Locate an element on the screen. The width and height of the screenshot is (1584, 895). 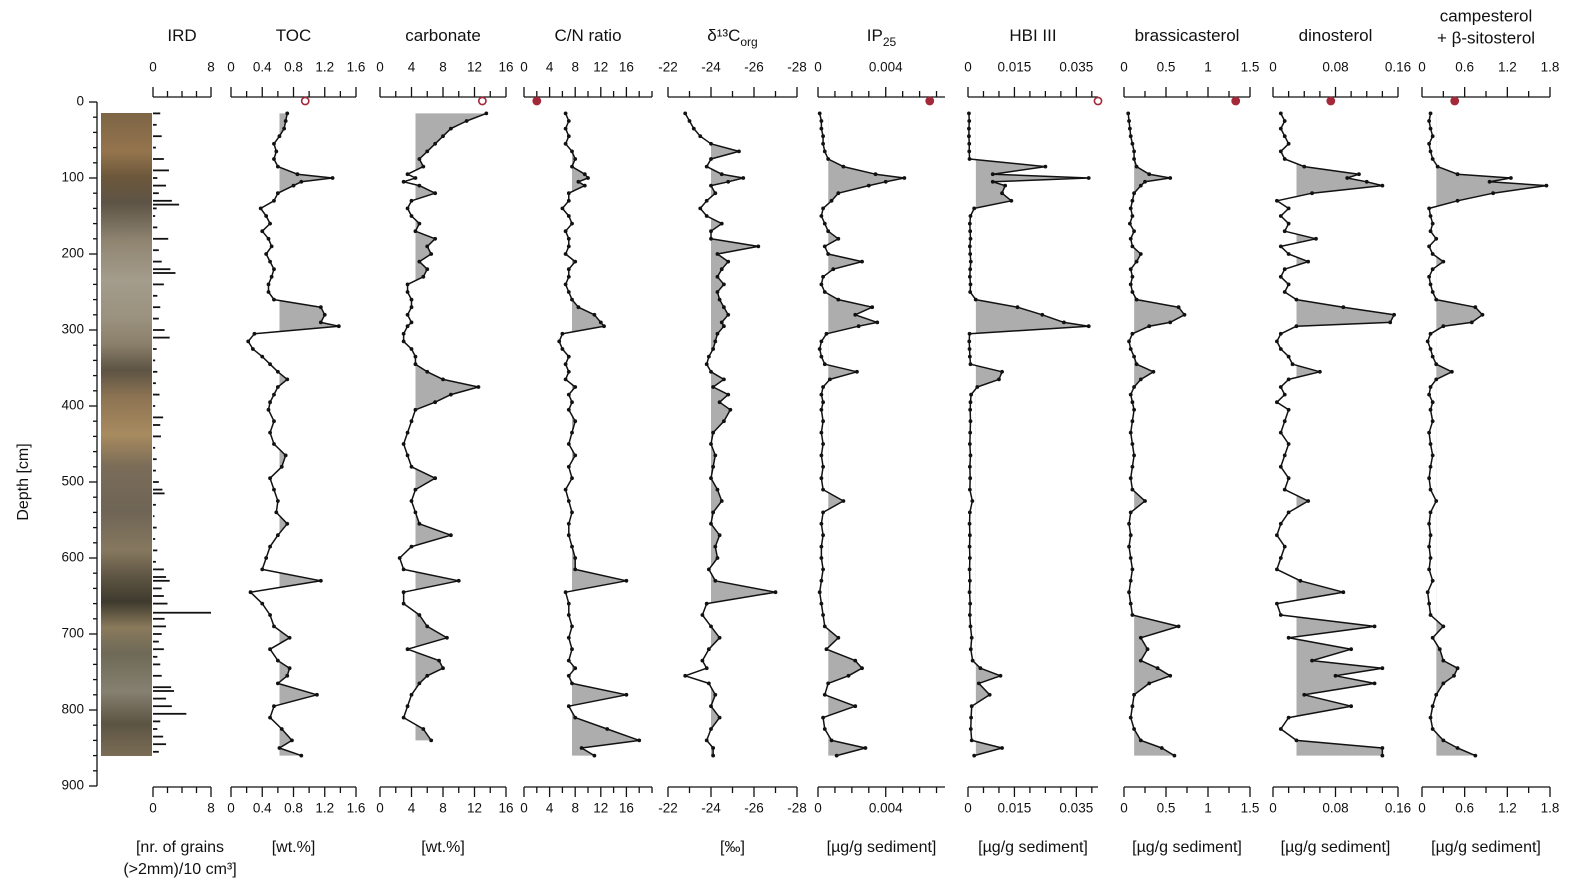
bottom-x-tick-label: -26 is located at coordinates (754, 808).